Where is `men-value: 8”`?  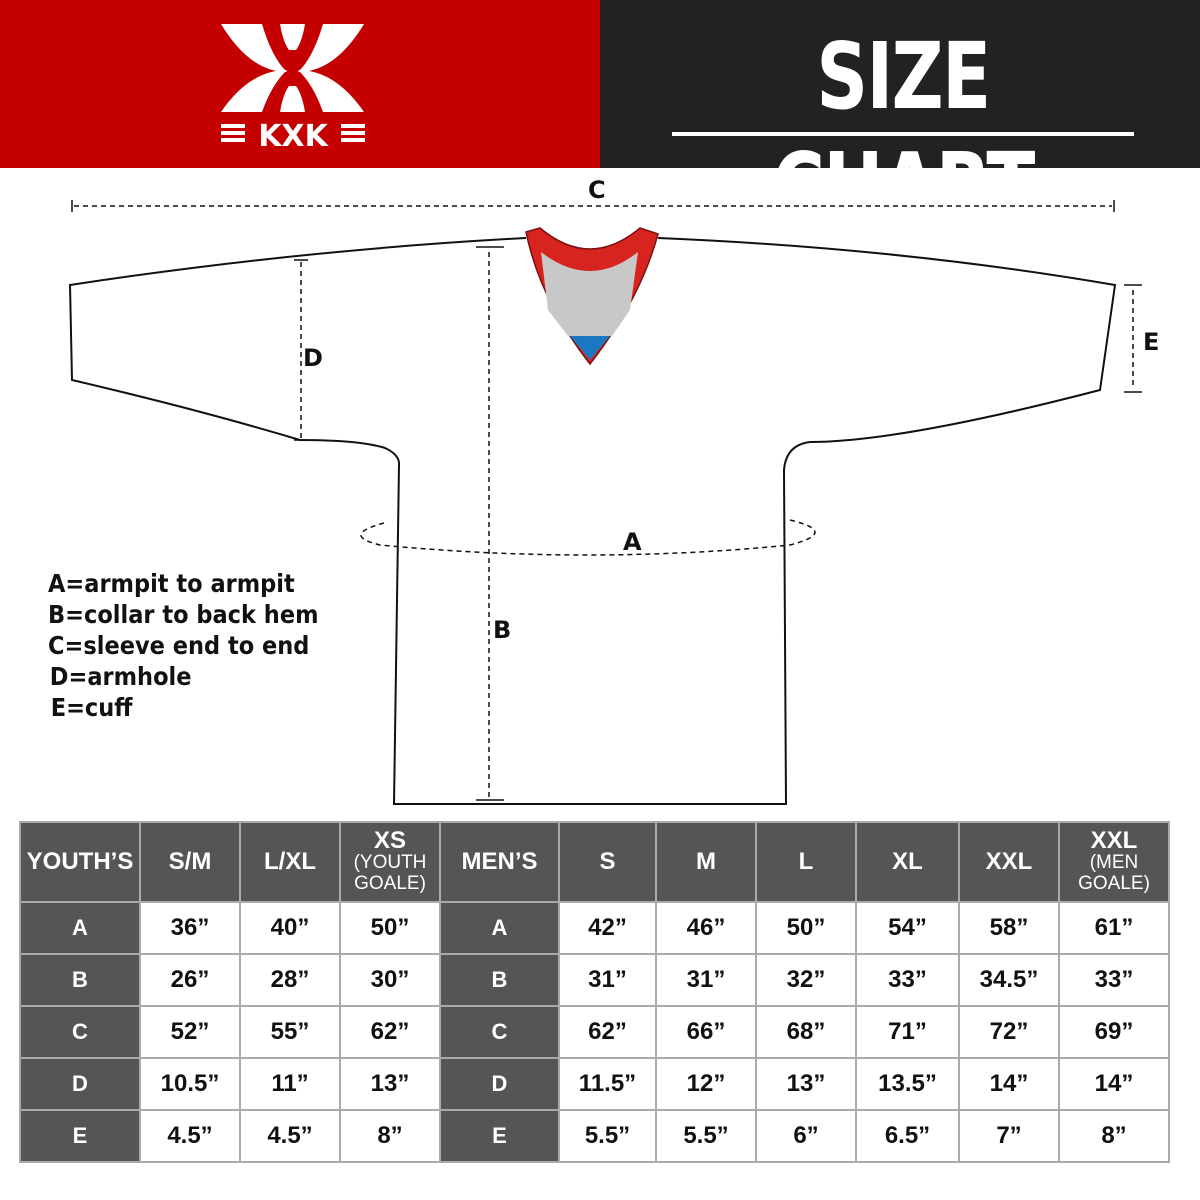 men-value: 8” is located at coordinates (1114, 1136).